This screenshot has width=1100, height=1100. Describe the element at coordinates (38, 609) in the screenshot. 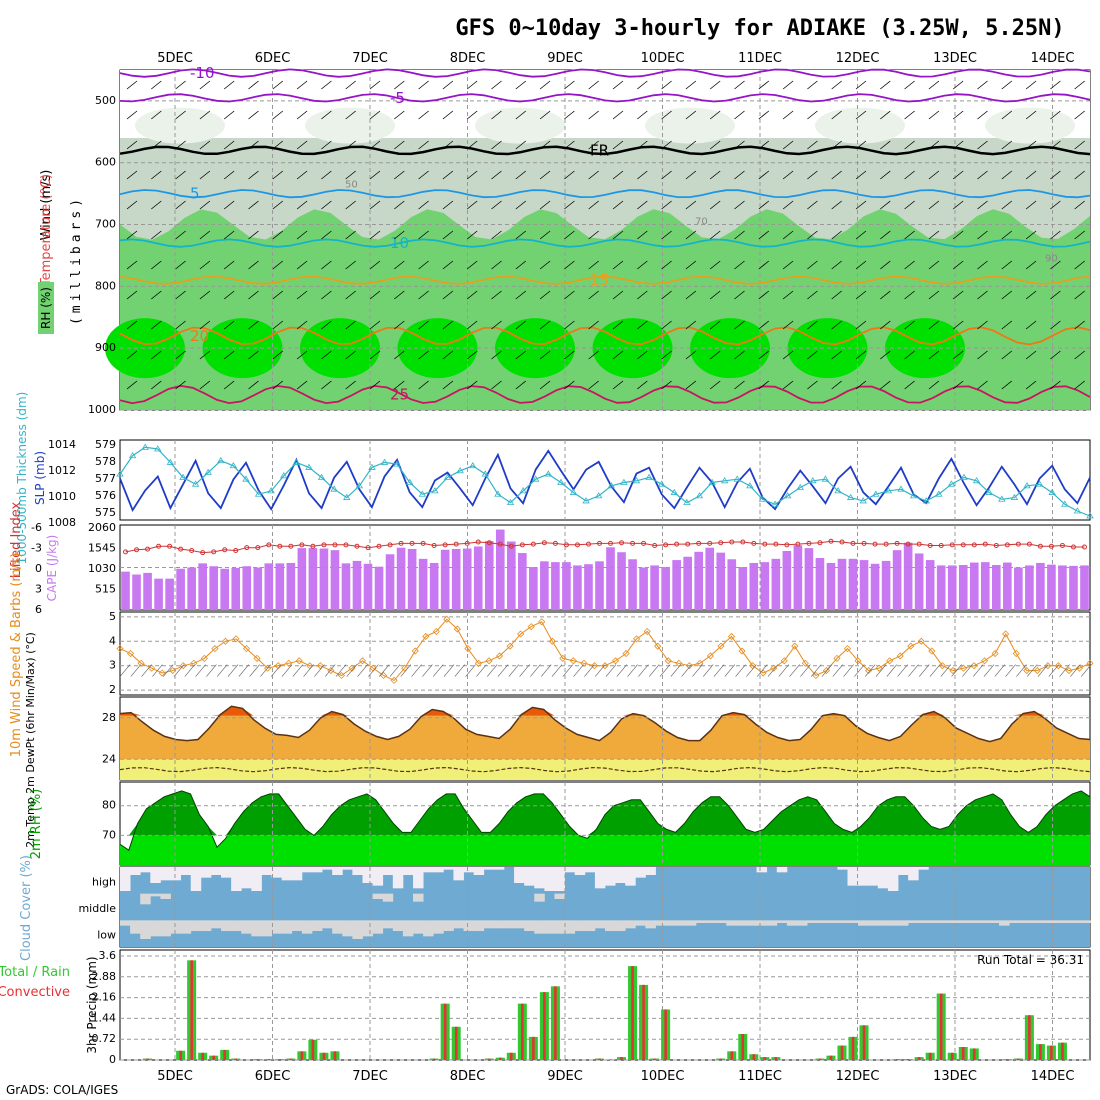

I see `tick-label: 6` at that location.